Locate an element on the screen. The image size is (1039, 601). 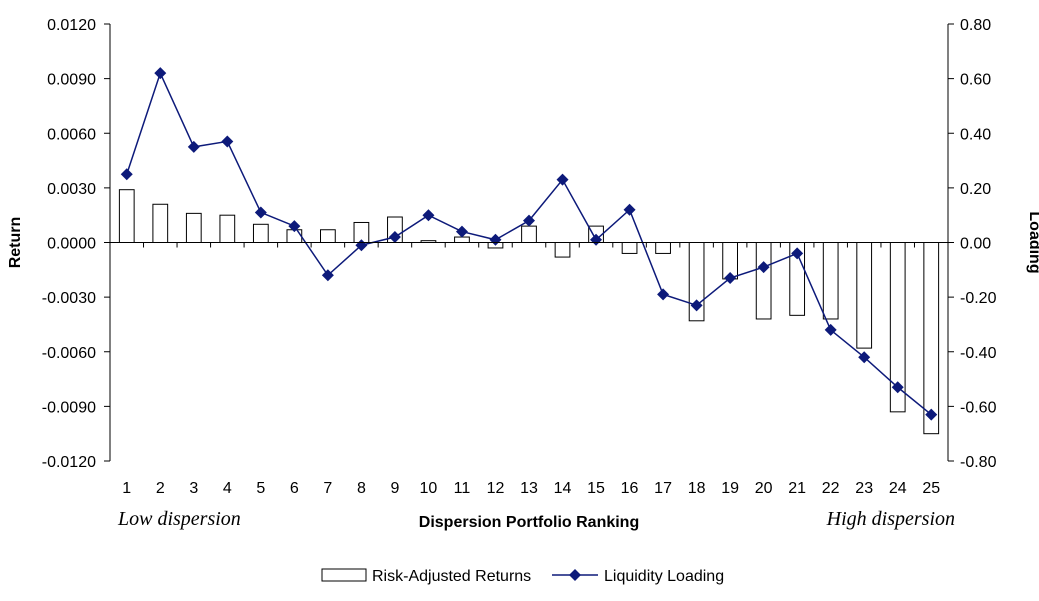
y-right-tick-label: 0.40 is located at coordinates (975, 134).